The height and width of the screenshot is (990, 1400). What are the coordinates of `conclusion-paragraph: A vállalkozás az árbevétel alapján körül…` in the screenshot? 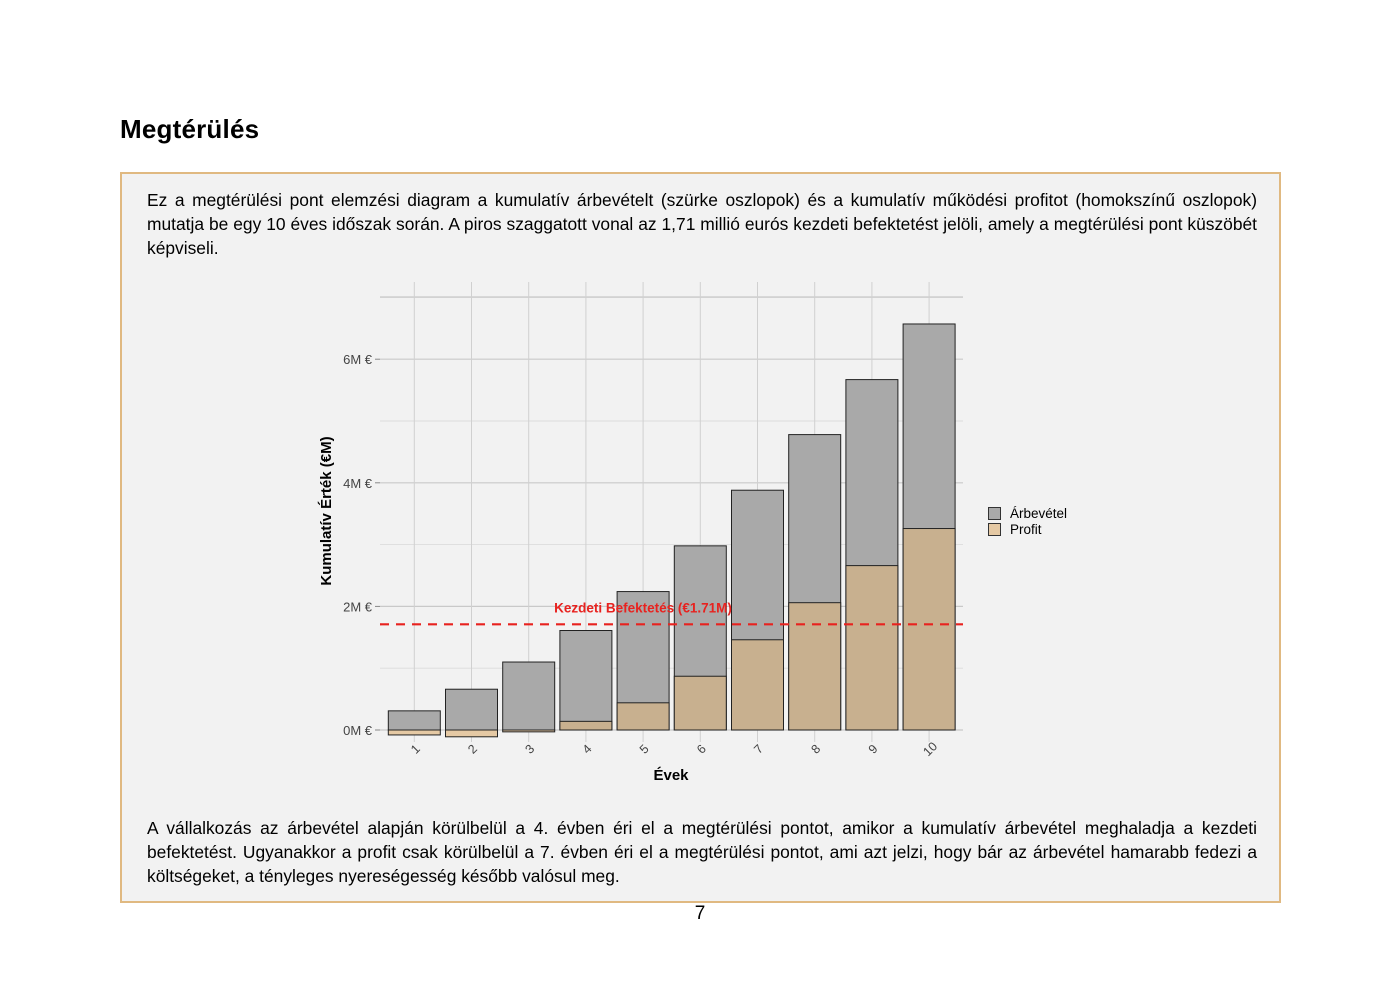 It's located at (702, 852).